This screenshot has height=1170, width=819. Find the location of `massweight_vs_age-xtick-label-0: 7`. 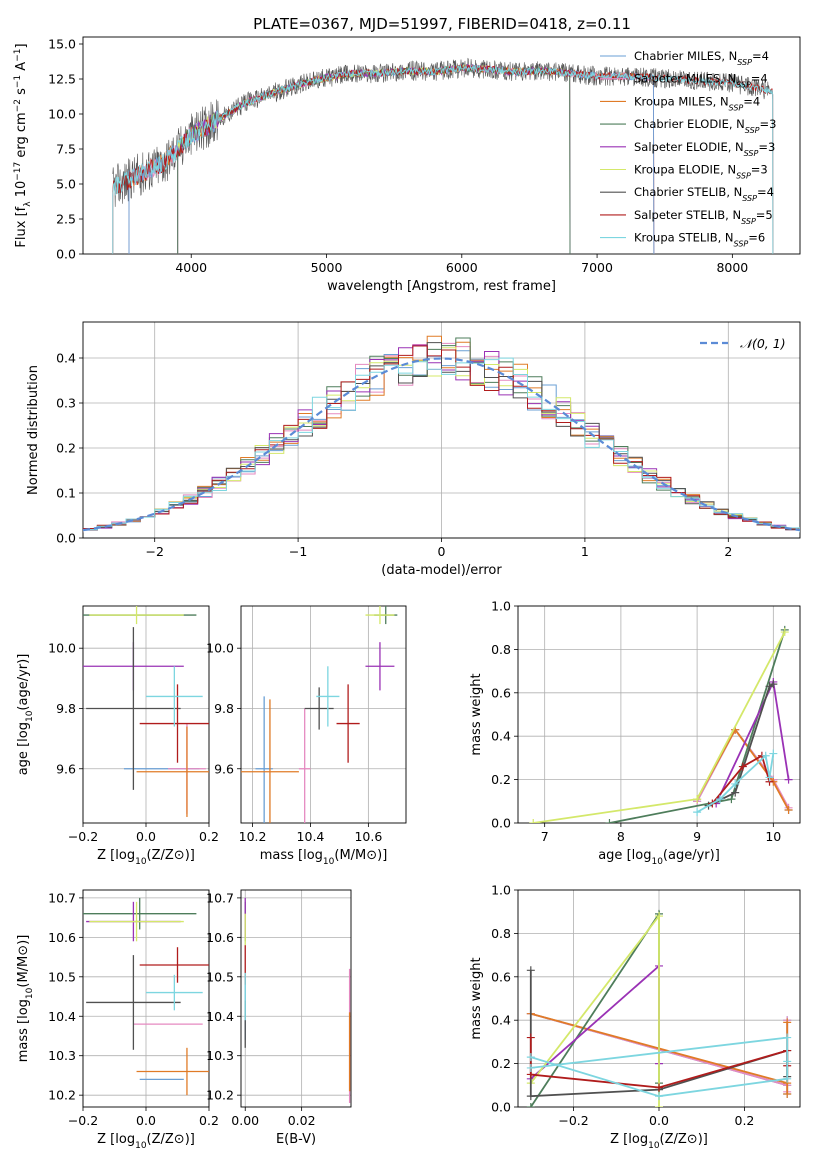

massweight_vs_age-xtick-label-0: 7 is located at coordinates (545, 836).